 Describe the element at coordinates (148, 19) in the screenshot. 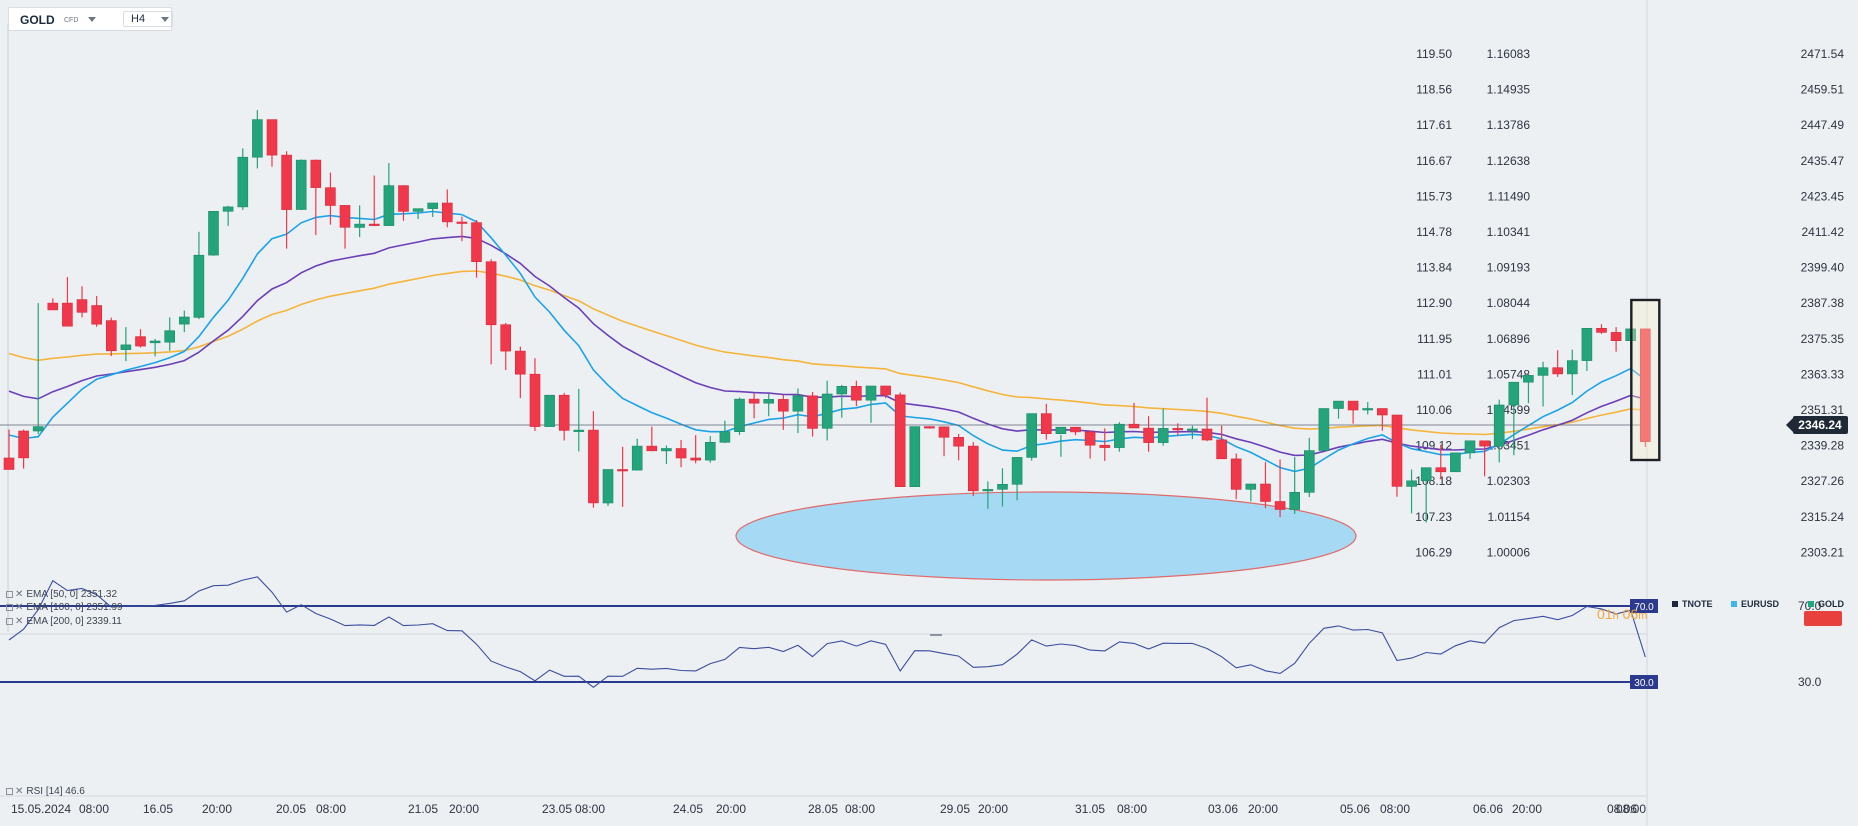

I see `timeframe-select: H4` at that location.